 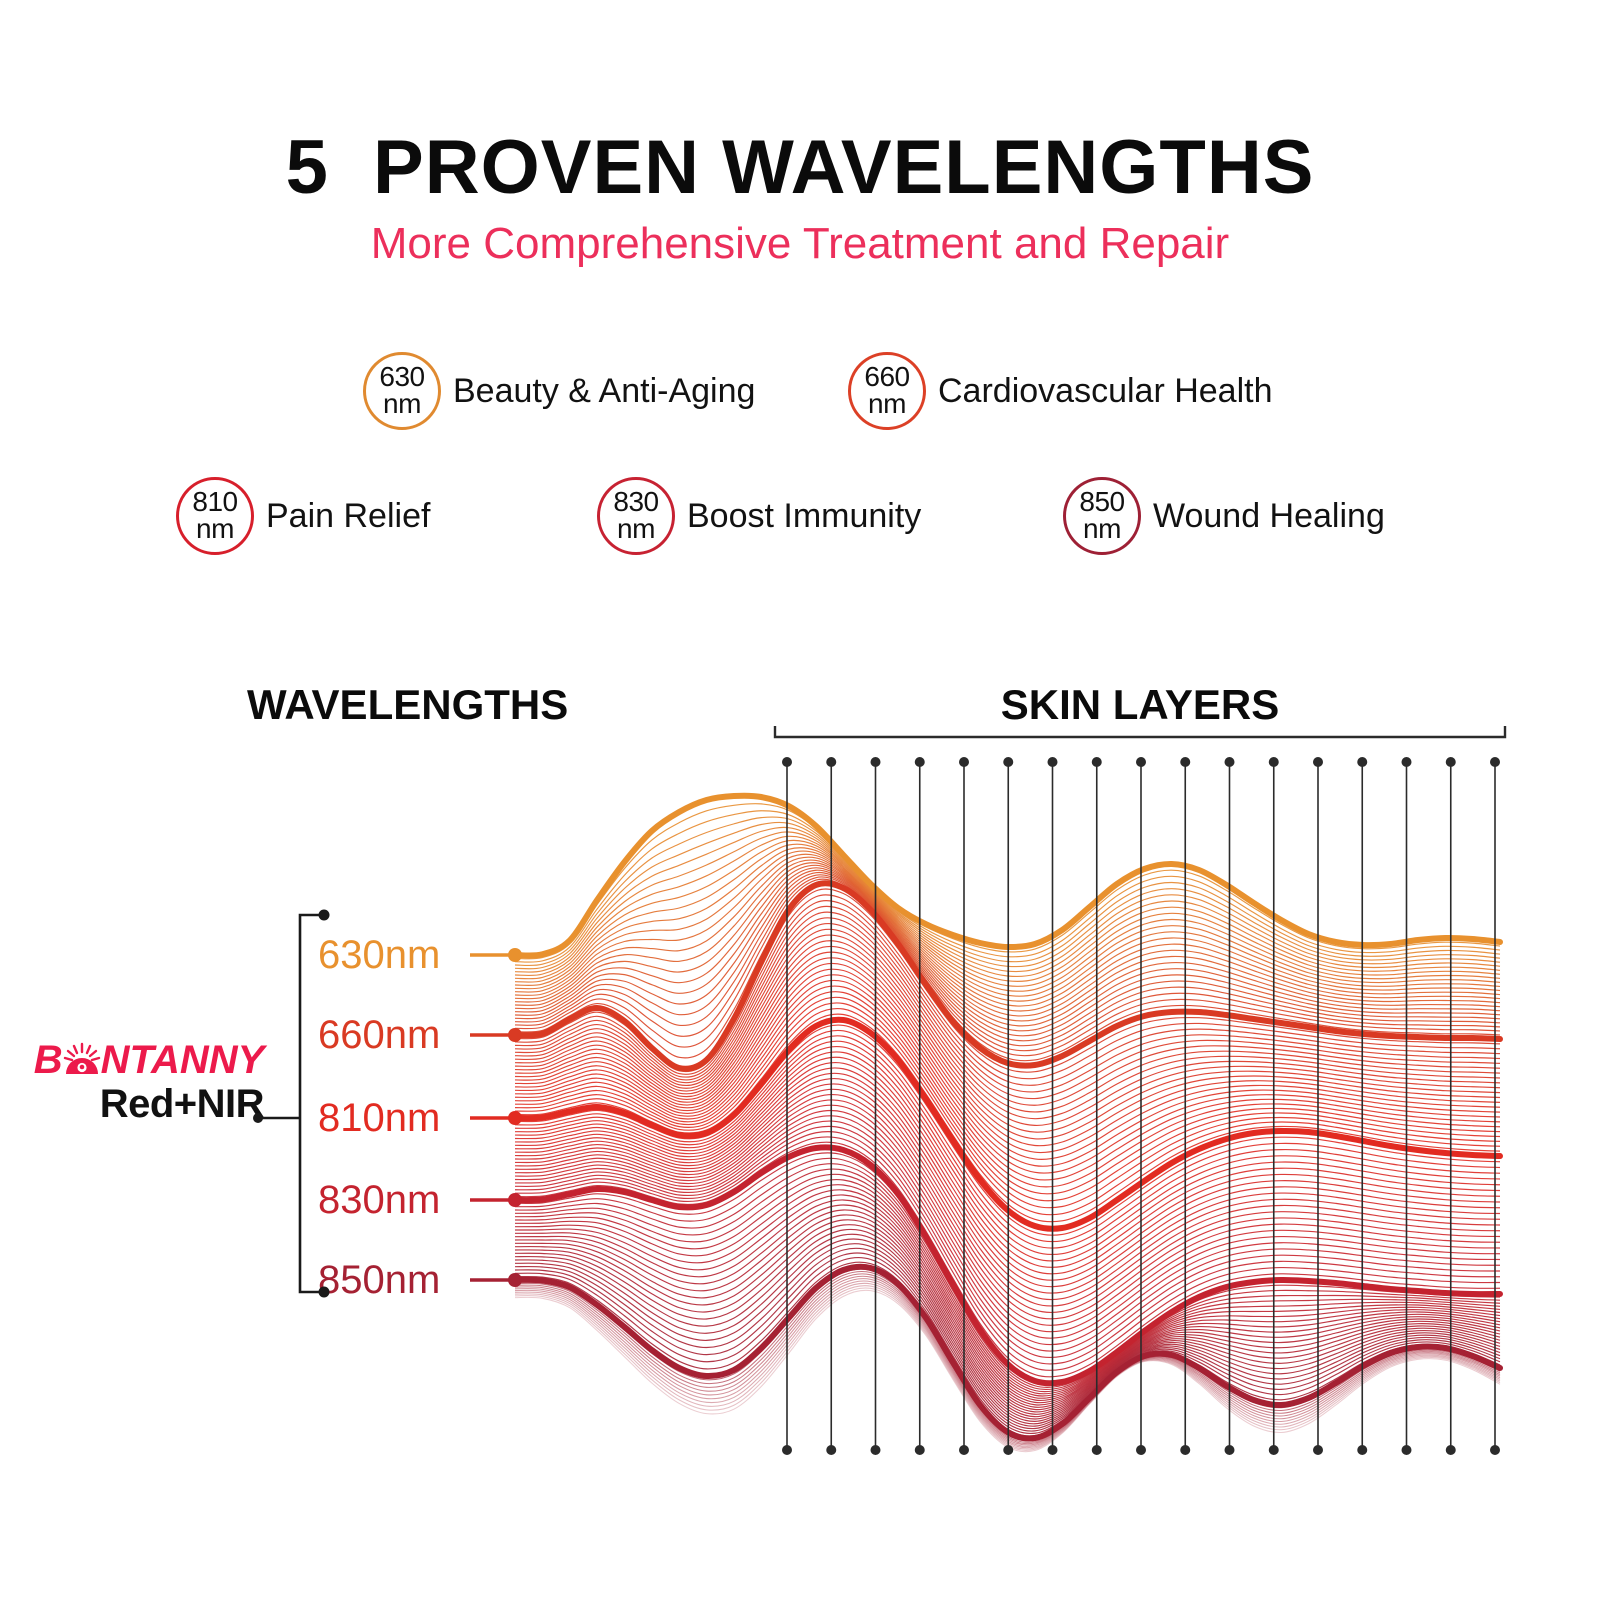 I want to click on wavelength-badge-810: 810 nm Pain Relief, so click(x=303, y=516).